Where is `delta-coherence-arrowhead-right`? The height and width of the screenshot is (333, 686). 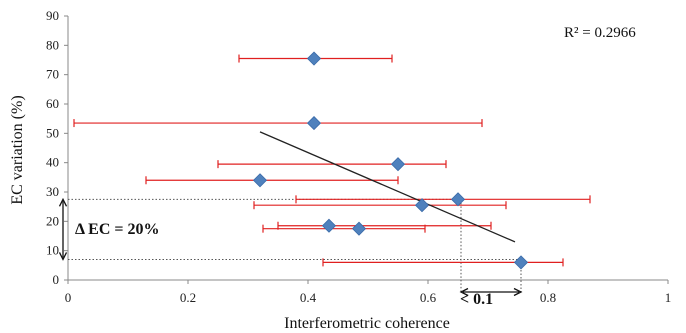
delta-coherence-arrowhead-right is located at coordinates (518, 292).